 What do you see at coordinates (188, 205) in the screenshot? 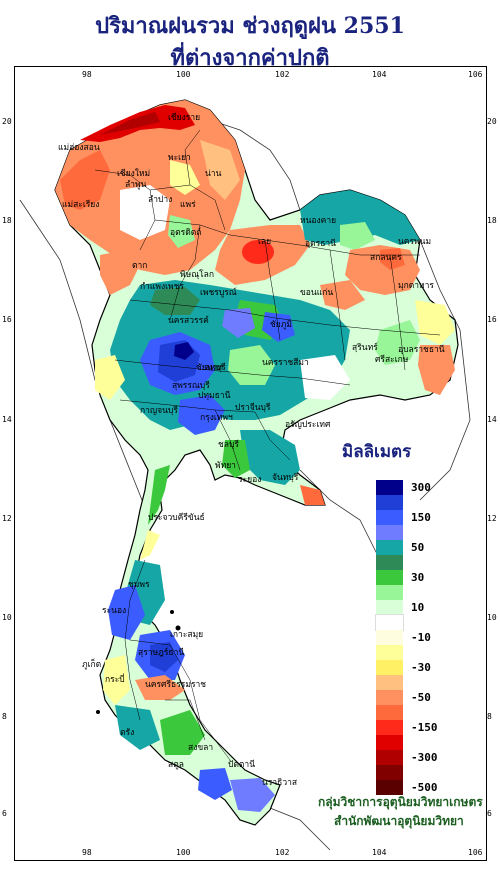
I see `province-label: แพร่` at bounding box center [188, 205].